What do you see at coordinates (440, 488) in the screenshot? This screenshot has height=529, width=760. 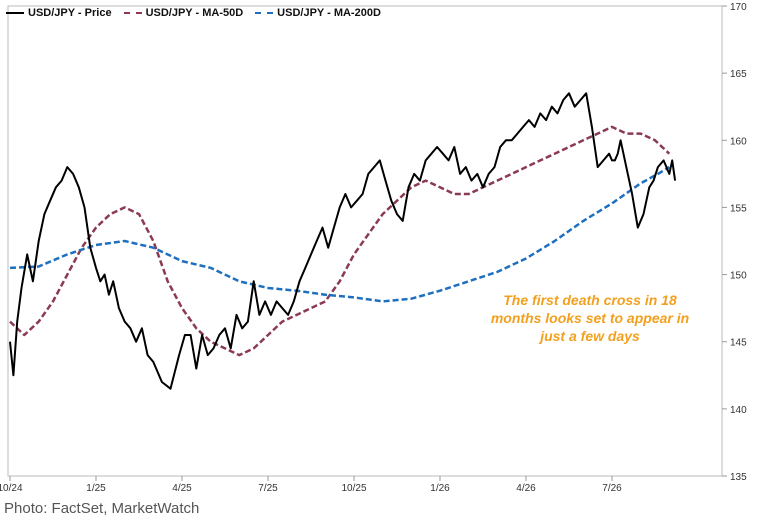 I see `x-tick-label: 1/26` at bounding box center [440, 488].